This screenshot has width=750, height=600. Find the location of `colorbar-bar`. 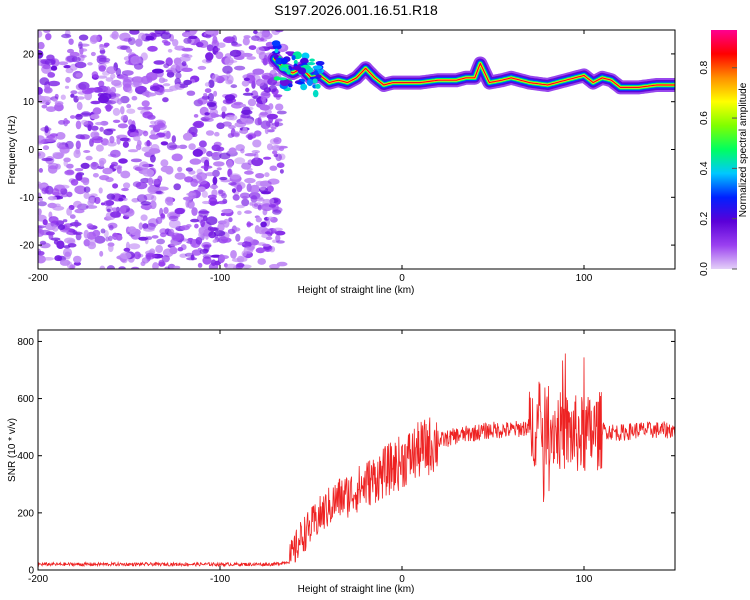

colorbar-bar is located at coordinates (724, 149).